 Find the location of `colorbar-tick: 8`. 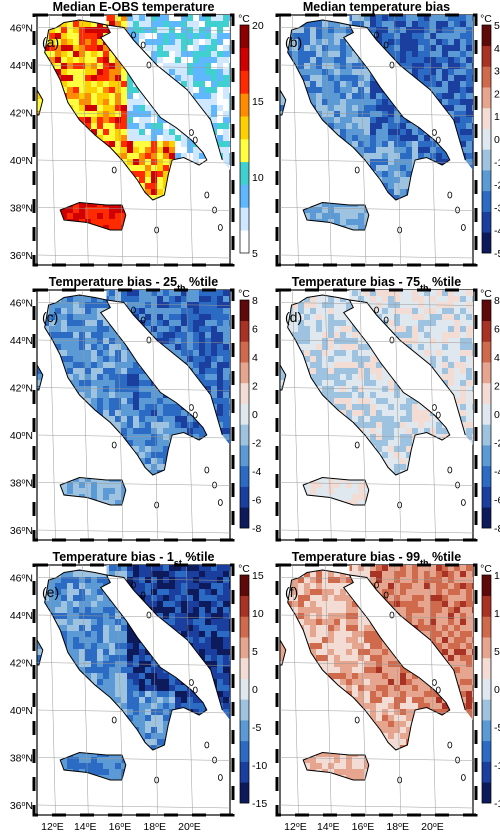

colorbar-tick: 8 is located at coordinates (255, 301).